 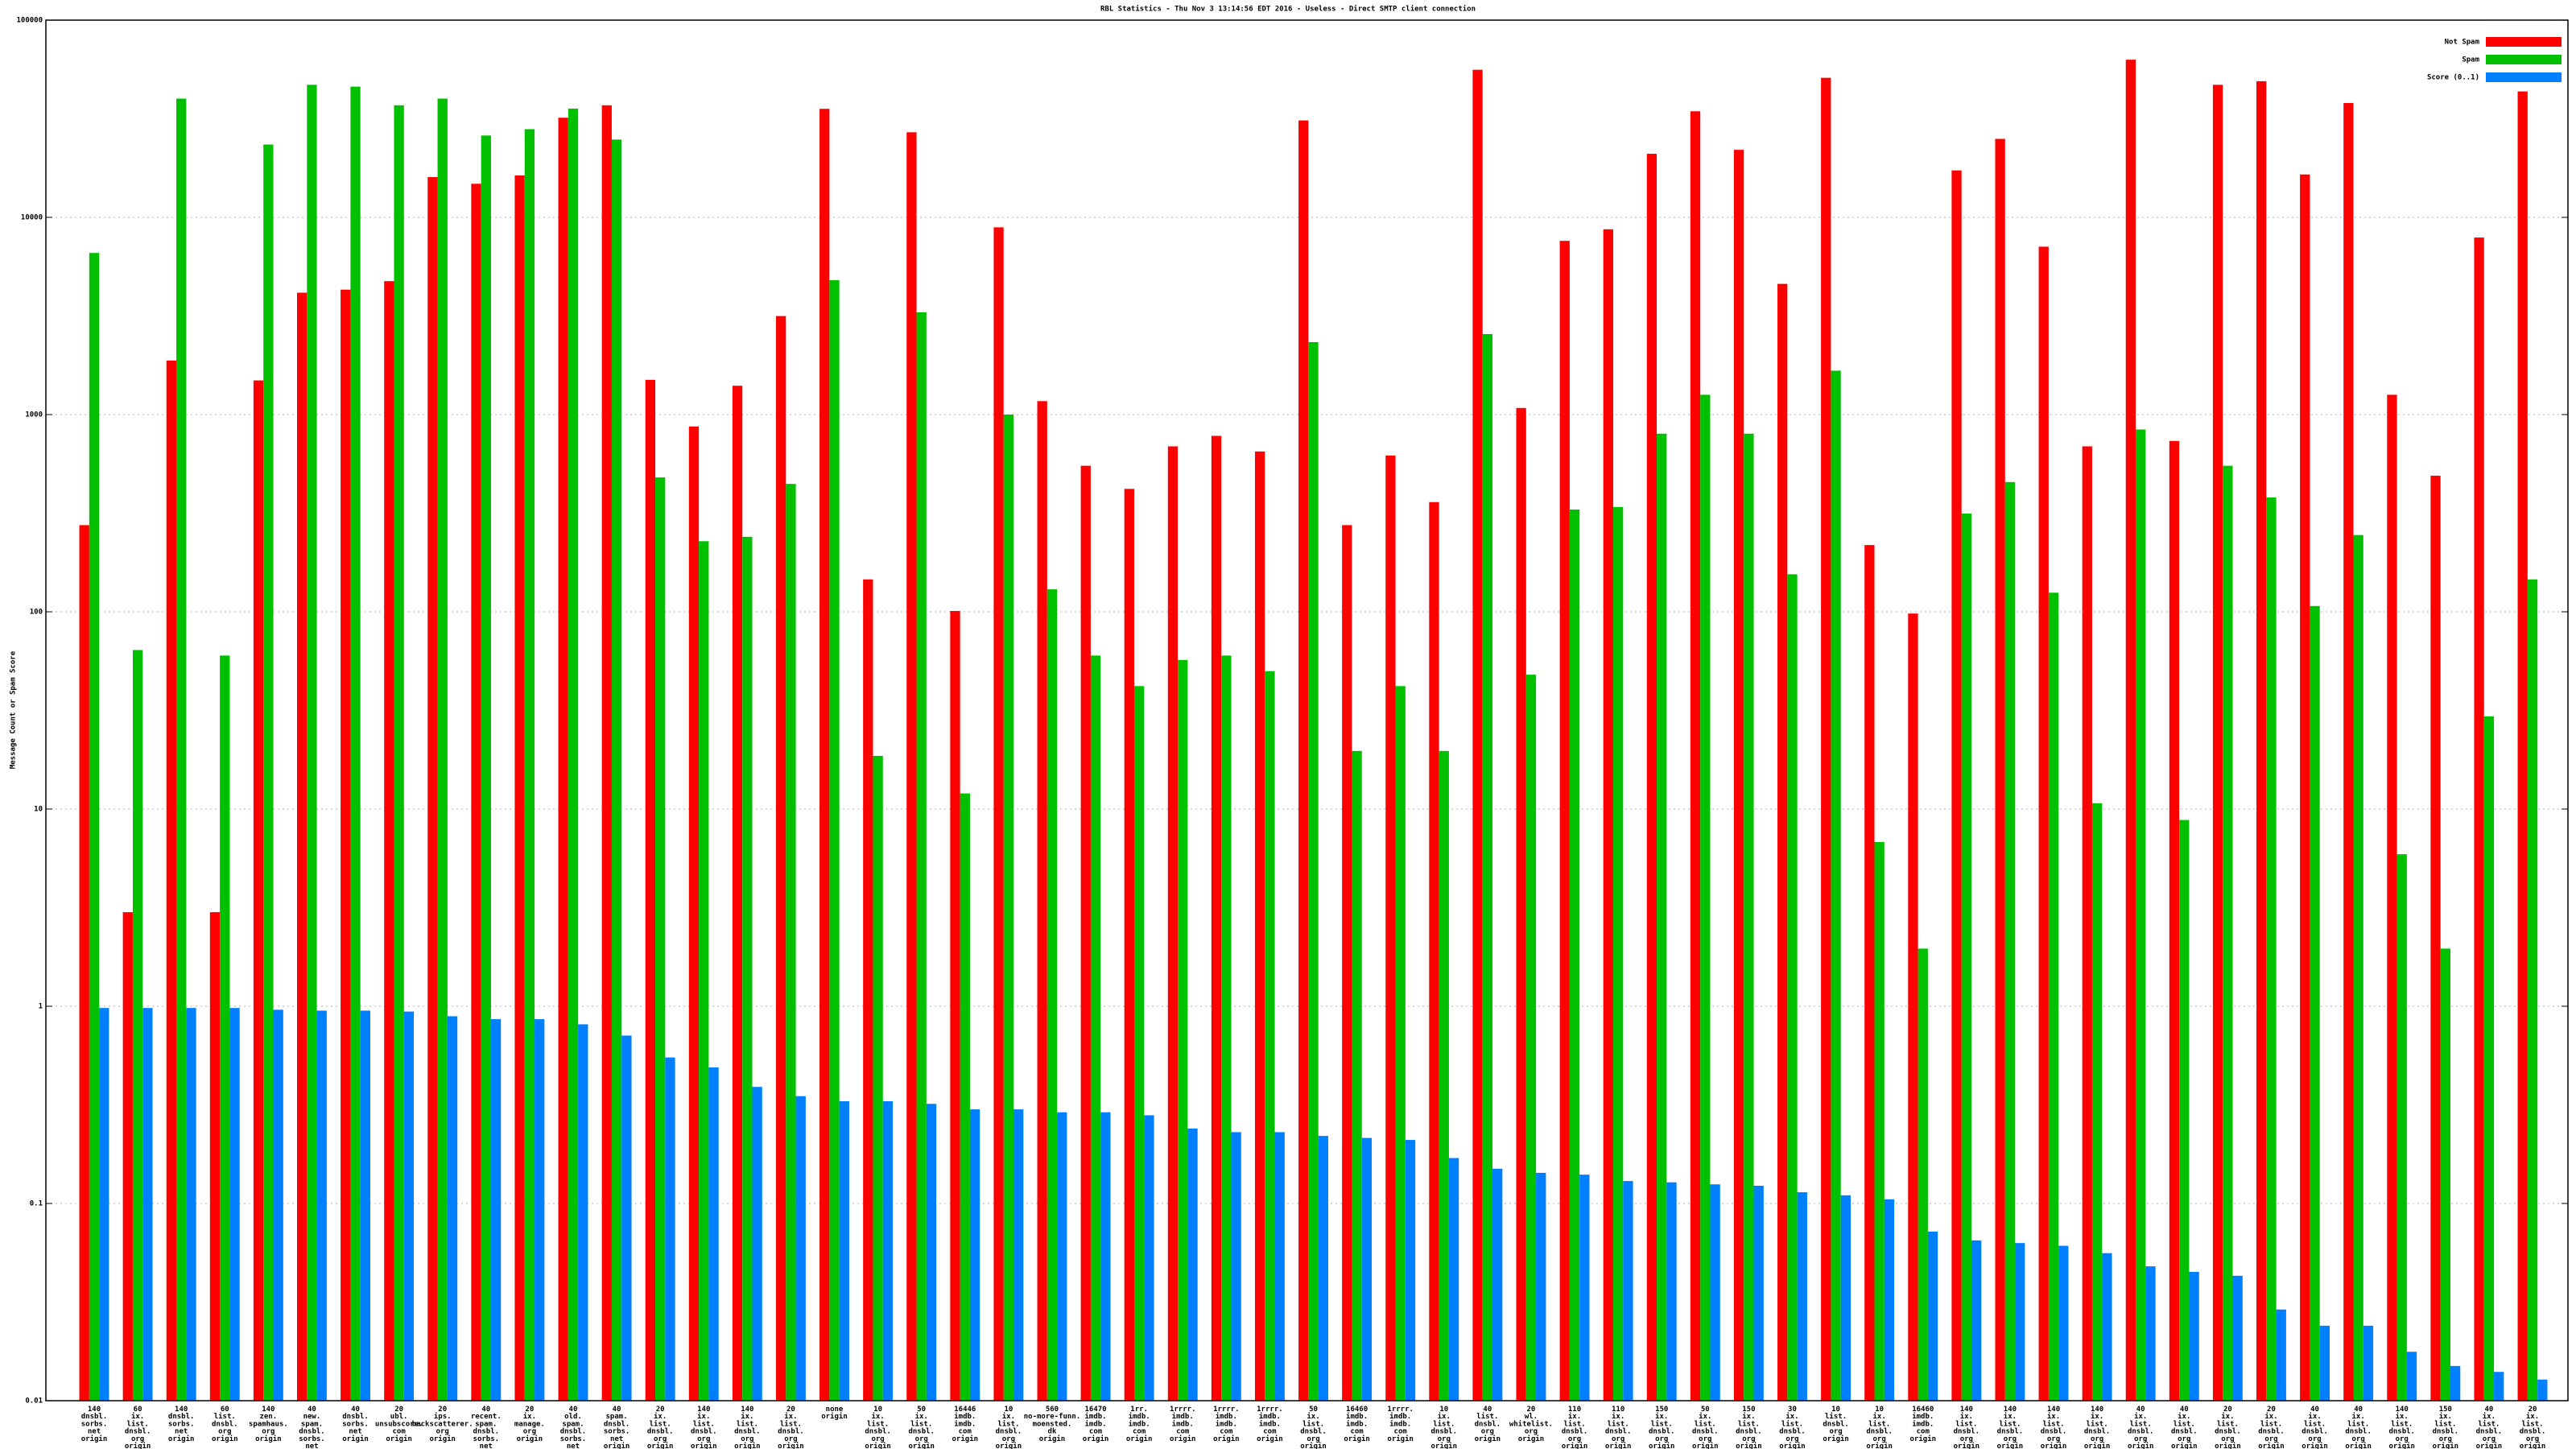 I want to click on x-tick-label: 20 ix. manage. org origin, so click(x=529, y=1424).